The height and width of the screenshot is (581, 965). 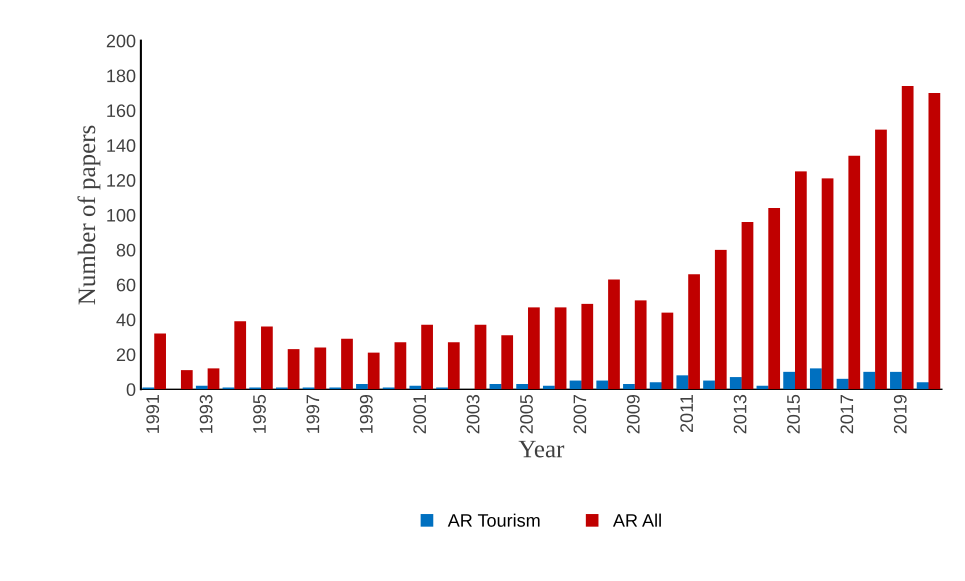 I want to click on y-tick-label: 120, so click(x=121, y=180).